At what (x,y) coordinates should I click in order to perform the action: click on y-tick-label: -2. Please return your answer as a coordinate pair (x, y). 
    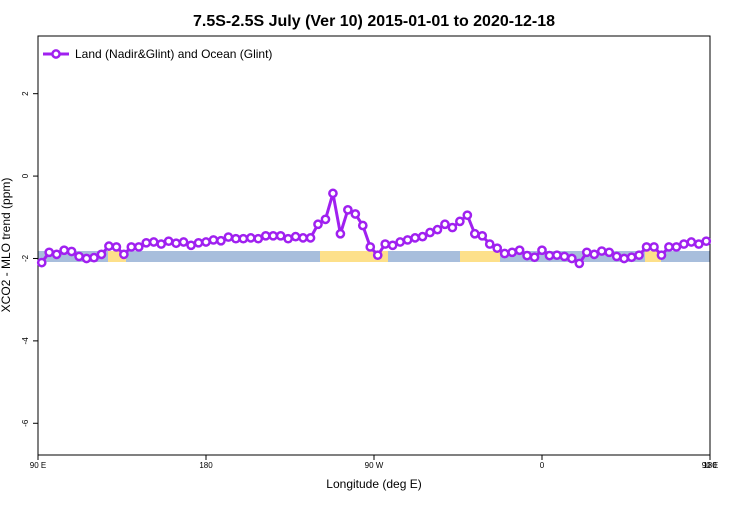
    Looking at the image, I should click on (25, 258).